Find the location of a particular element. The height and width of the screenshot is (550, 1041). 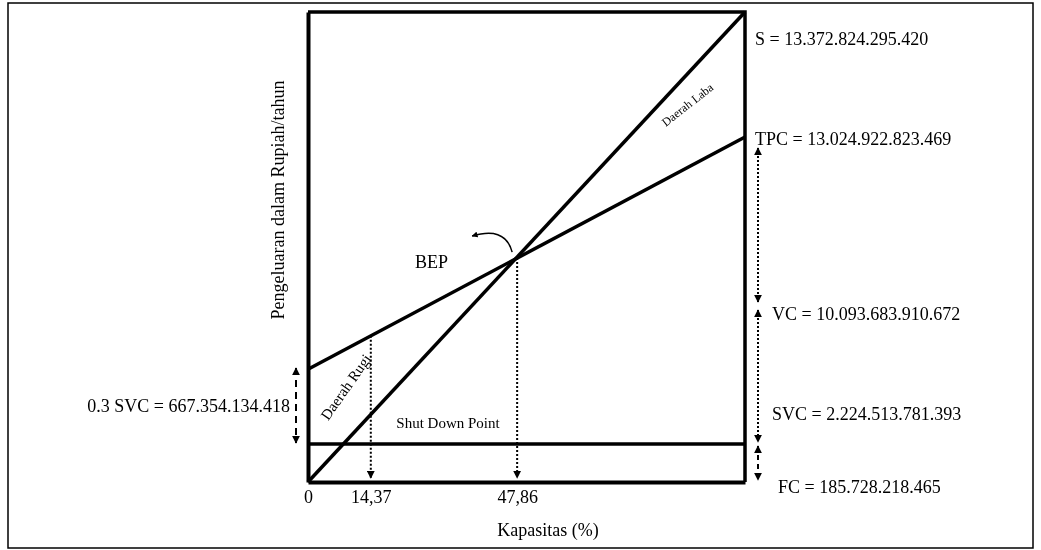

text: SVC = 2.224.513.781.393 is located at coordinates (867, 414).